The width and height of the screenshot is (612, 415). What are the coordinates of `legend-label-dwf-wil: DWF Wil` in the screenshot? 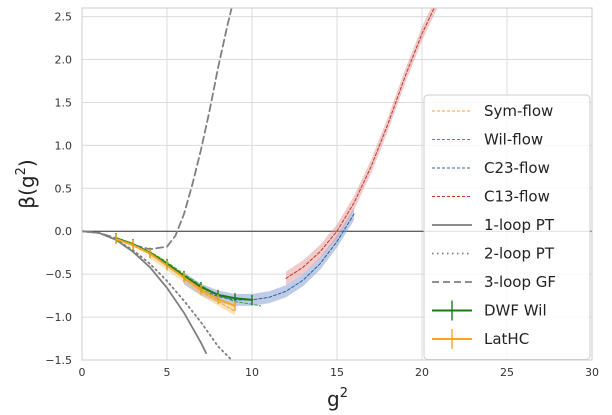 It's located at (515, 311).